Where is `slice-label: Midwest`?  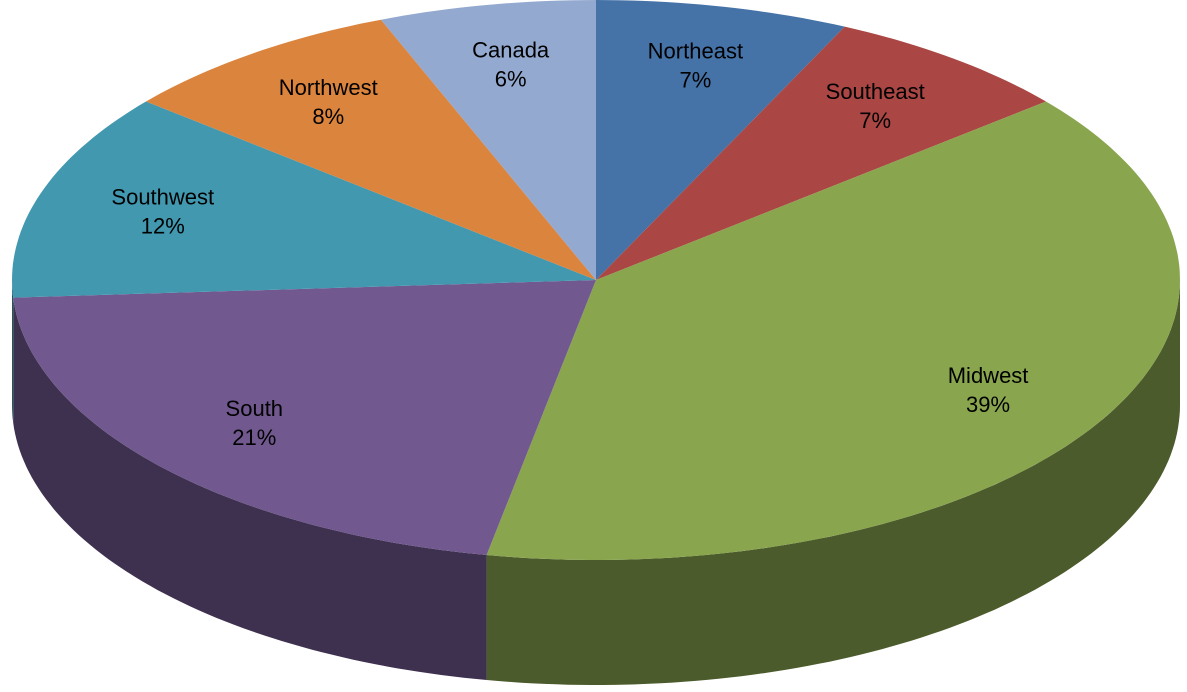
slice-label: Midwest is located at coordinates (988, 375).